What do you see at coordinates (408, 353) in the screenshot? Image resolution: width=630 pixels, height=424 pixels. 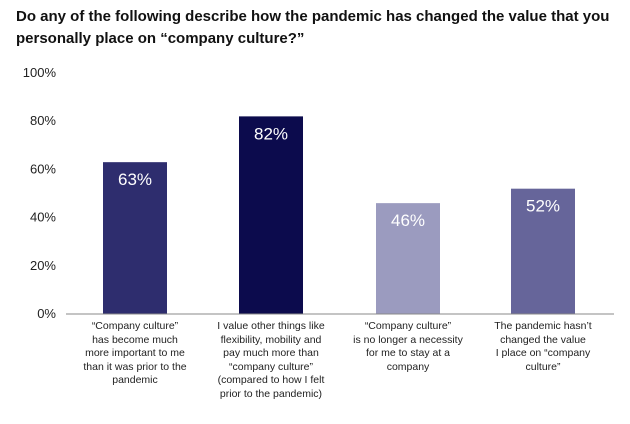 I see `x-category-label-line: for me to stay at a` at bounding box center [408, 353].